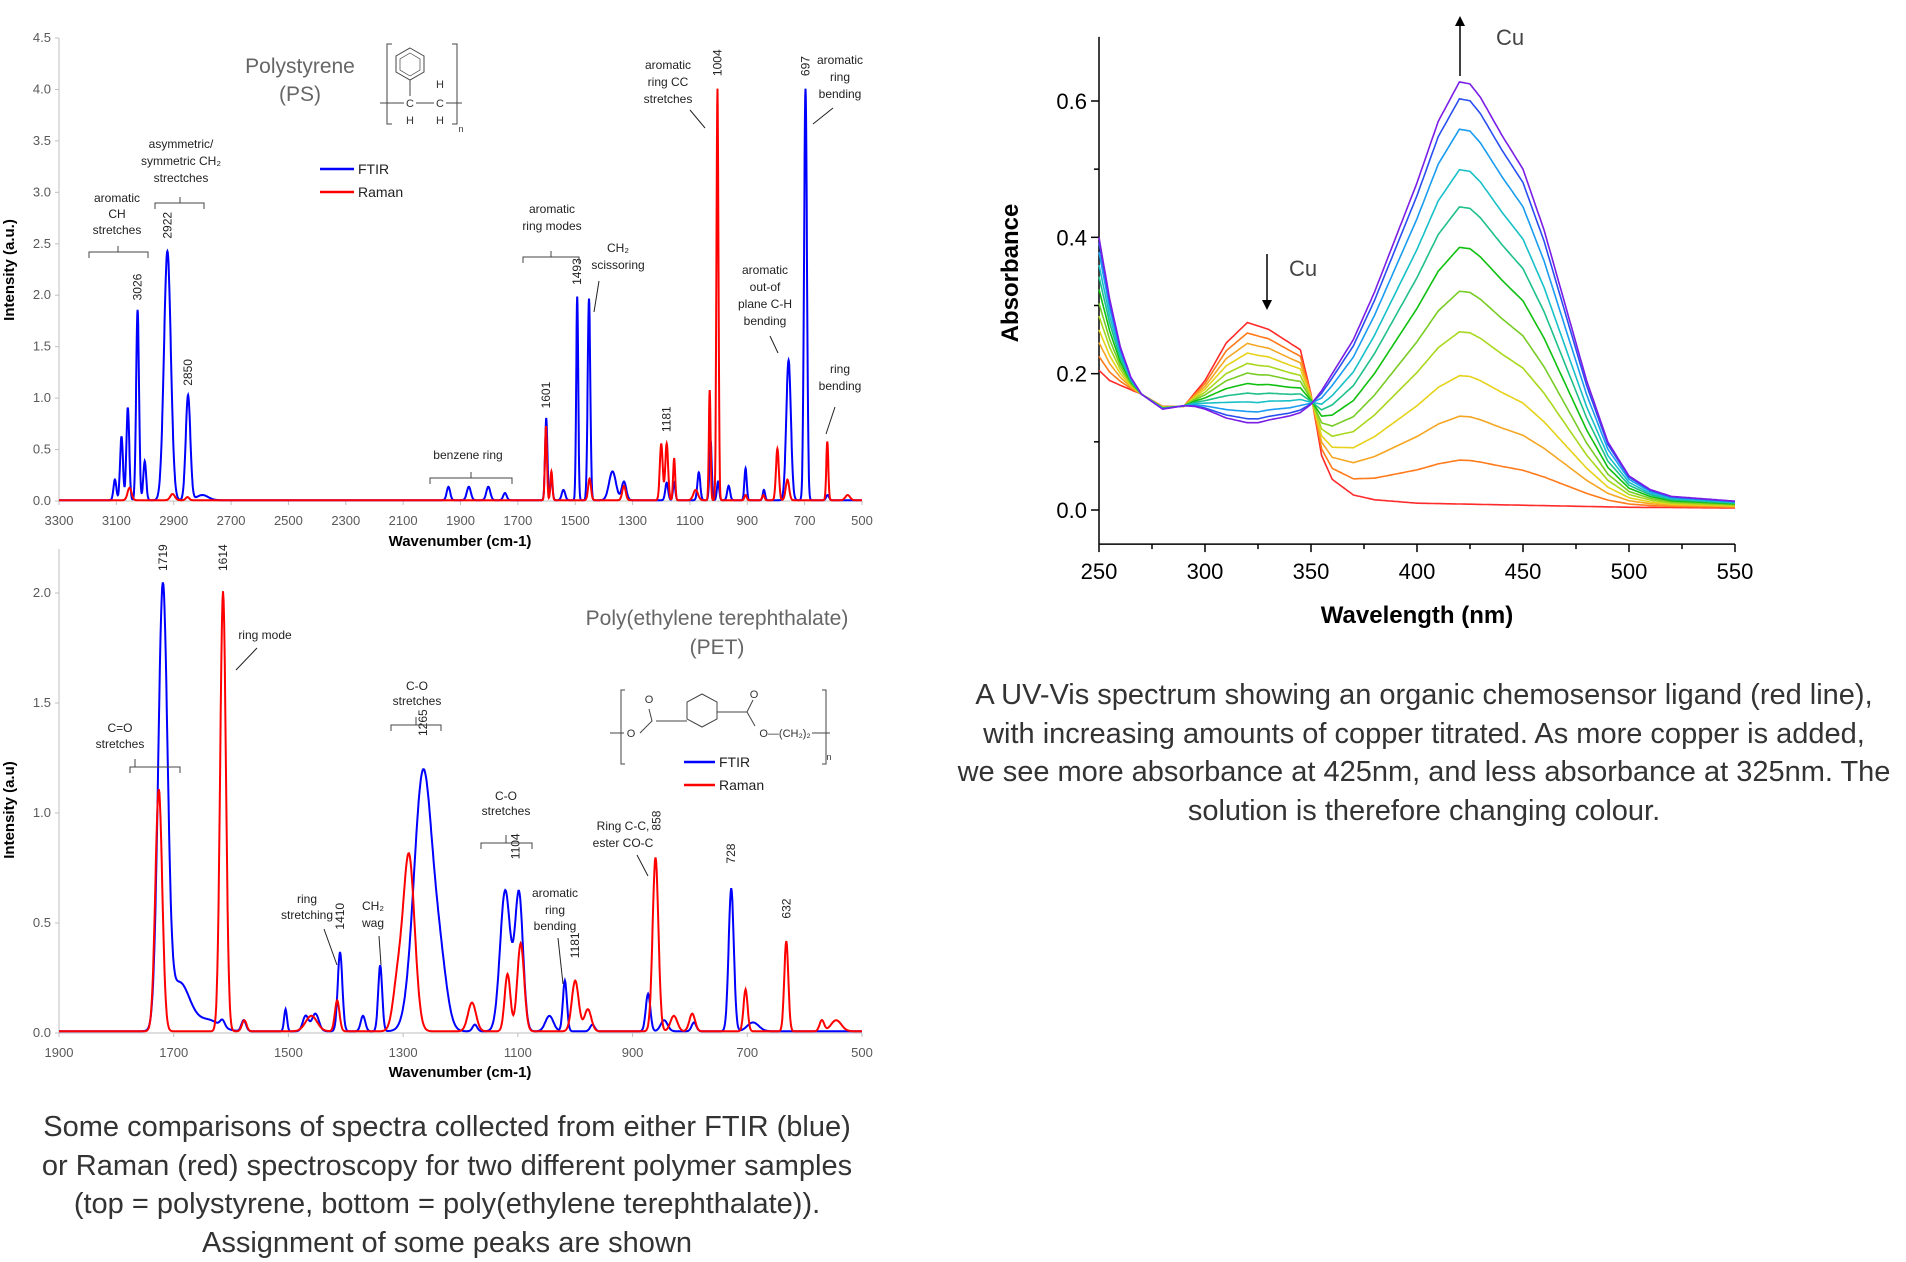 Image resolution: width=1906 pixels, height=1262 pixels. Describe the element at coordinates (786, 908) in the screenshot. I see `pet-peak-label: 632` at that location.